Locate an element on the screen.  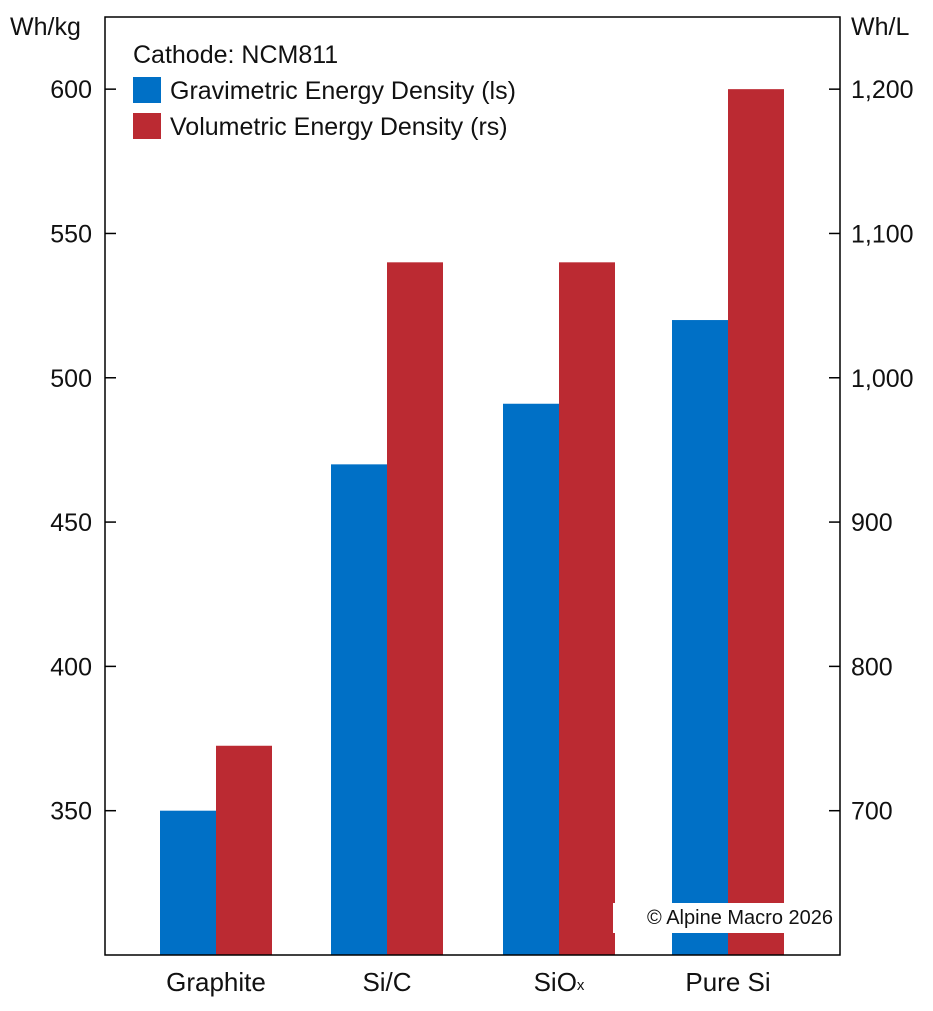
left-tick-label-600: 600 is located at coordinates (71, 90).